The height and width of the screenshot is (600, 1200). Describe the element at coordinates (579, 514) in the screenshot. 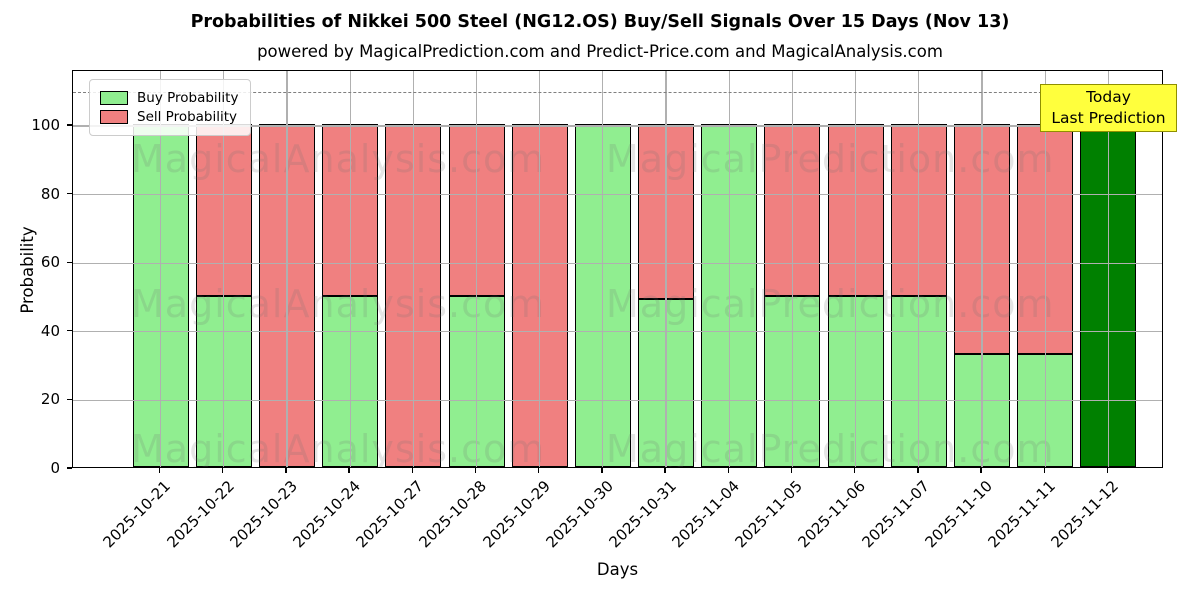

I see `x-tick-label: 2025-10-30` at that location.